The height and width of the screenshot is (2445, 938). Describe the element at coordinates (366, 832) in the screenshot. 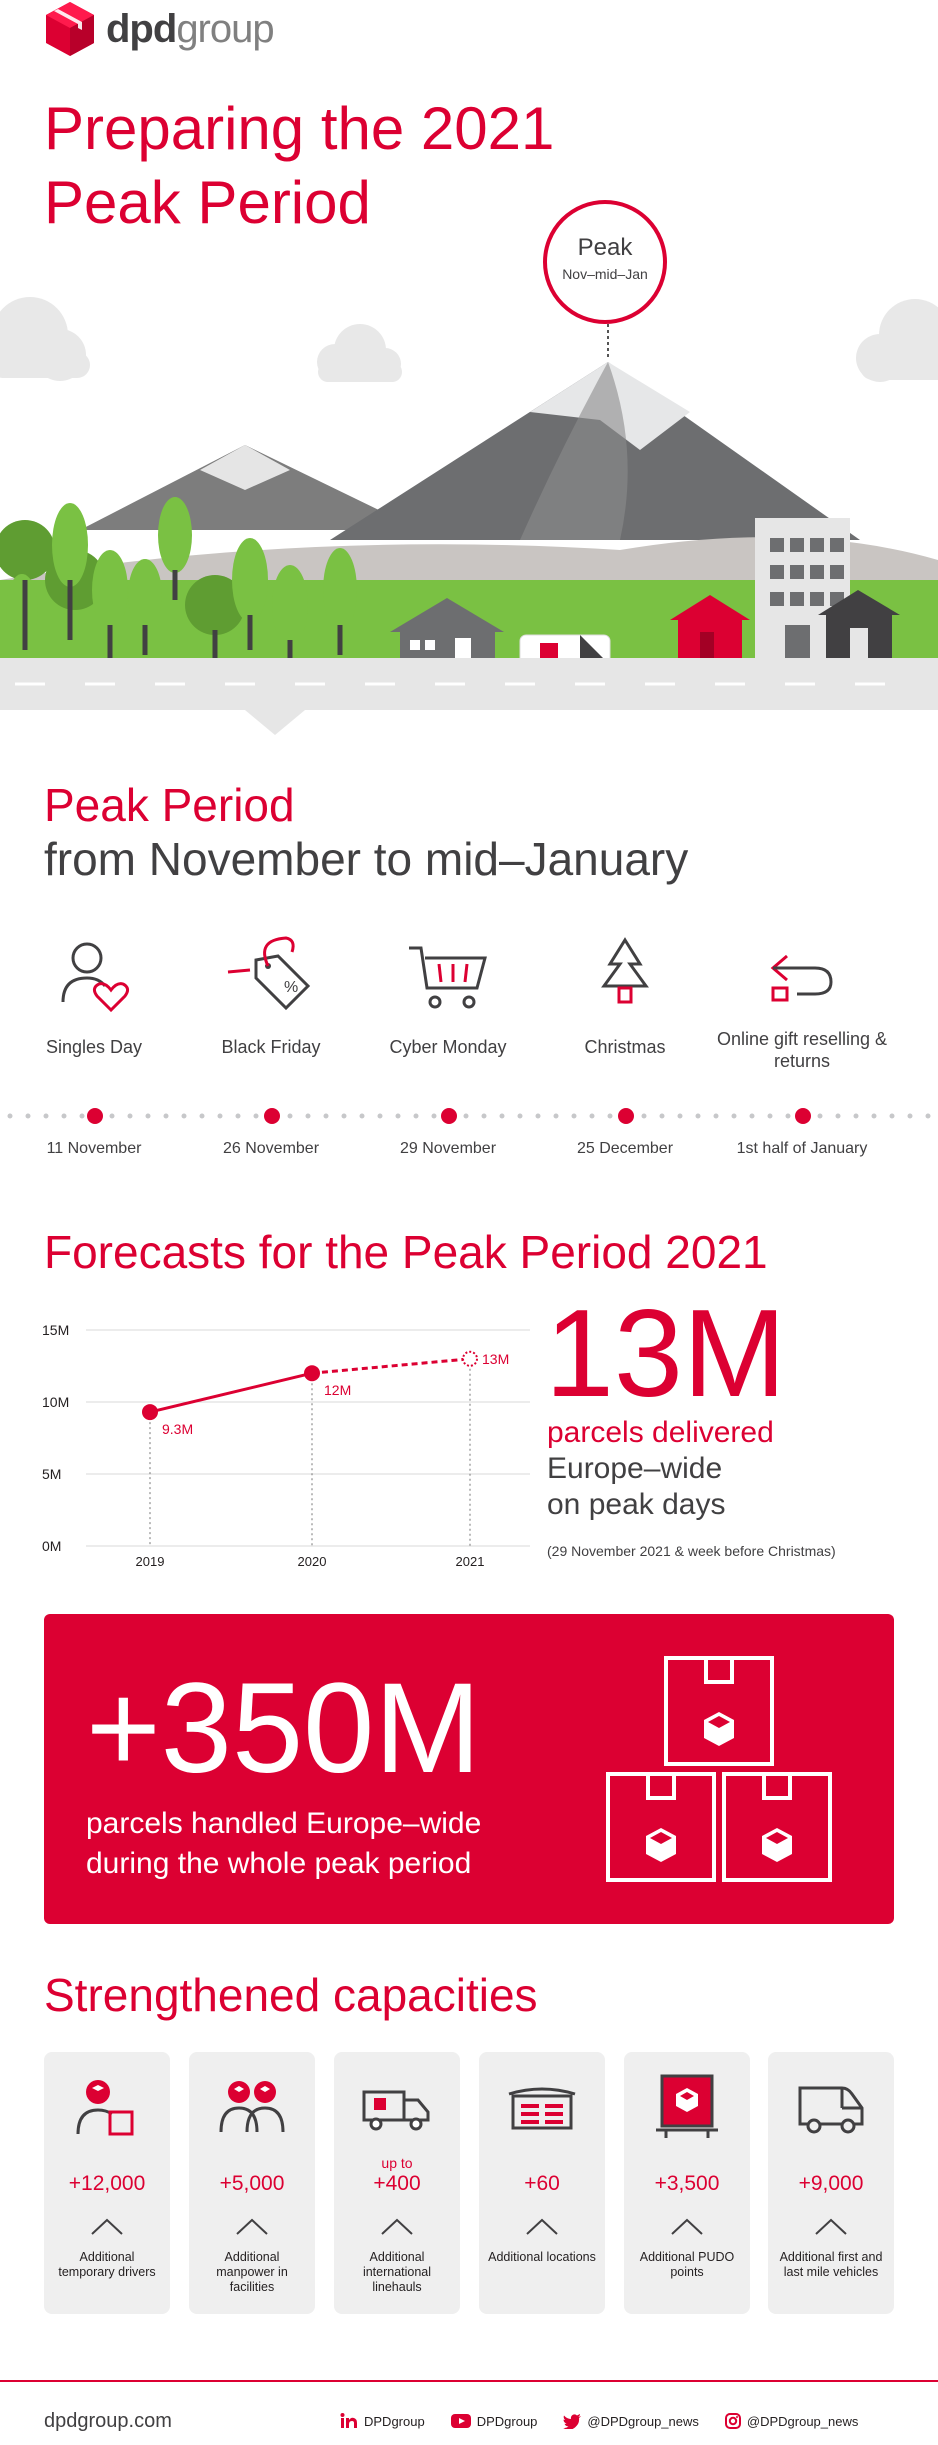

I see `peak-period-title: Peak Period from November to mid–January` at that location.